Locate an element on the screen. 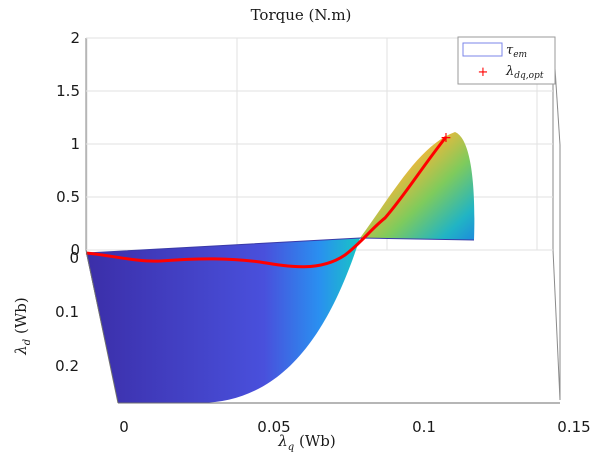 The image size is (599, 459). x-axis-label-unit: (Wb) is located at coordinates (315, 441).